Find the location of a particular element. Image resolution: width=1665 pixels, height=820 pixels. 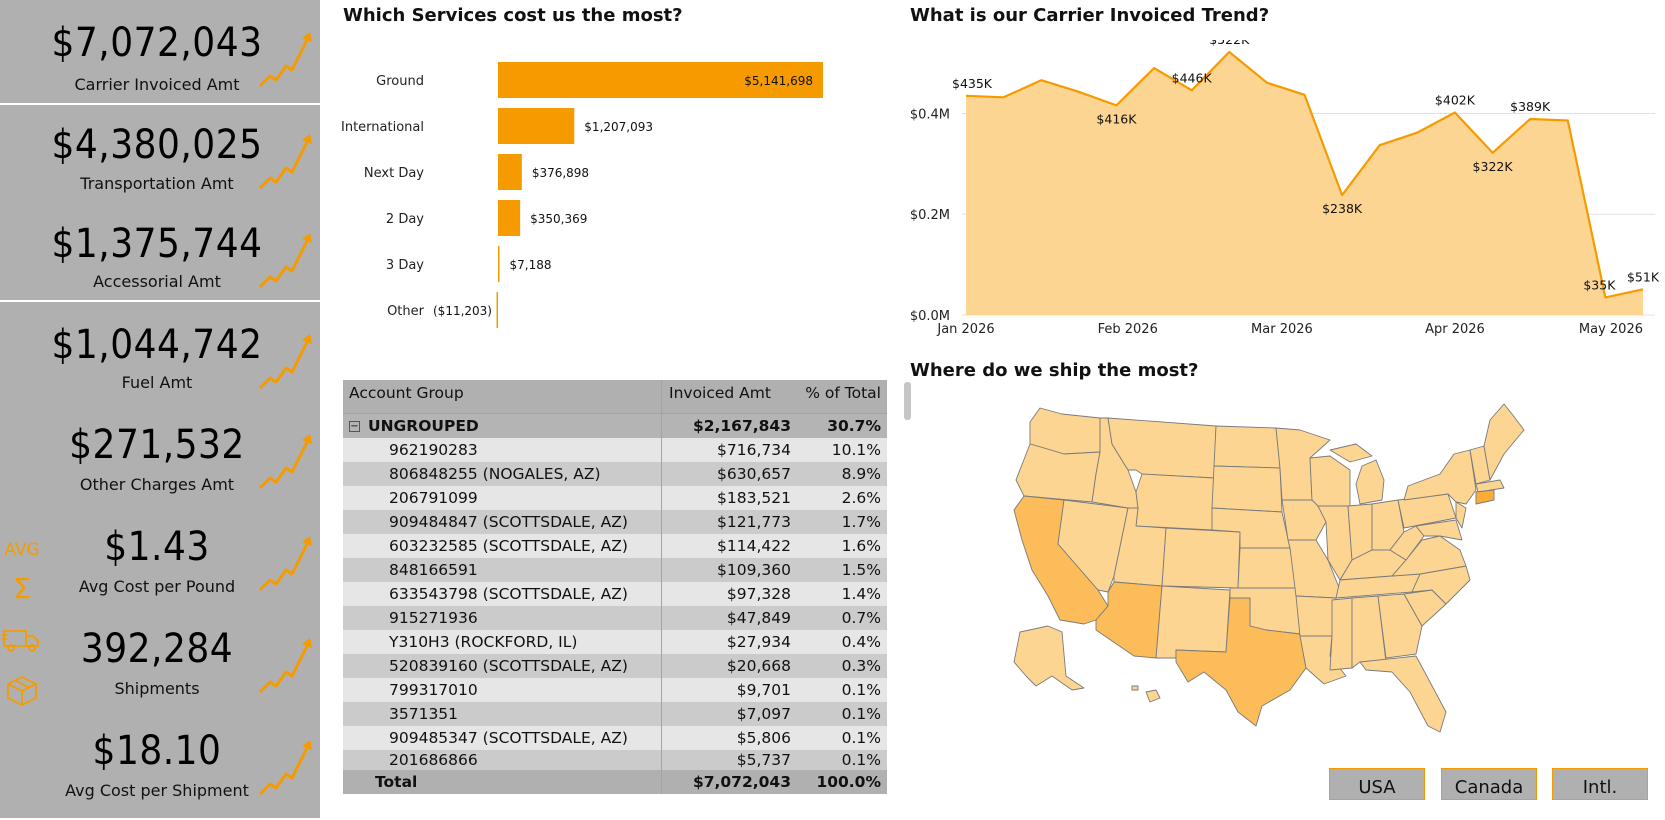

column-header-invoiced-amt: Invoiced Amt ▼ is located at coordinates (730, 393).